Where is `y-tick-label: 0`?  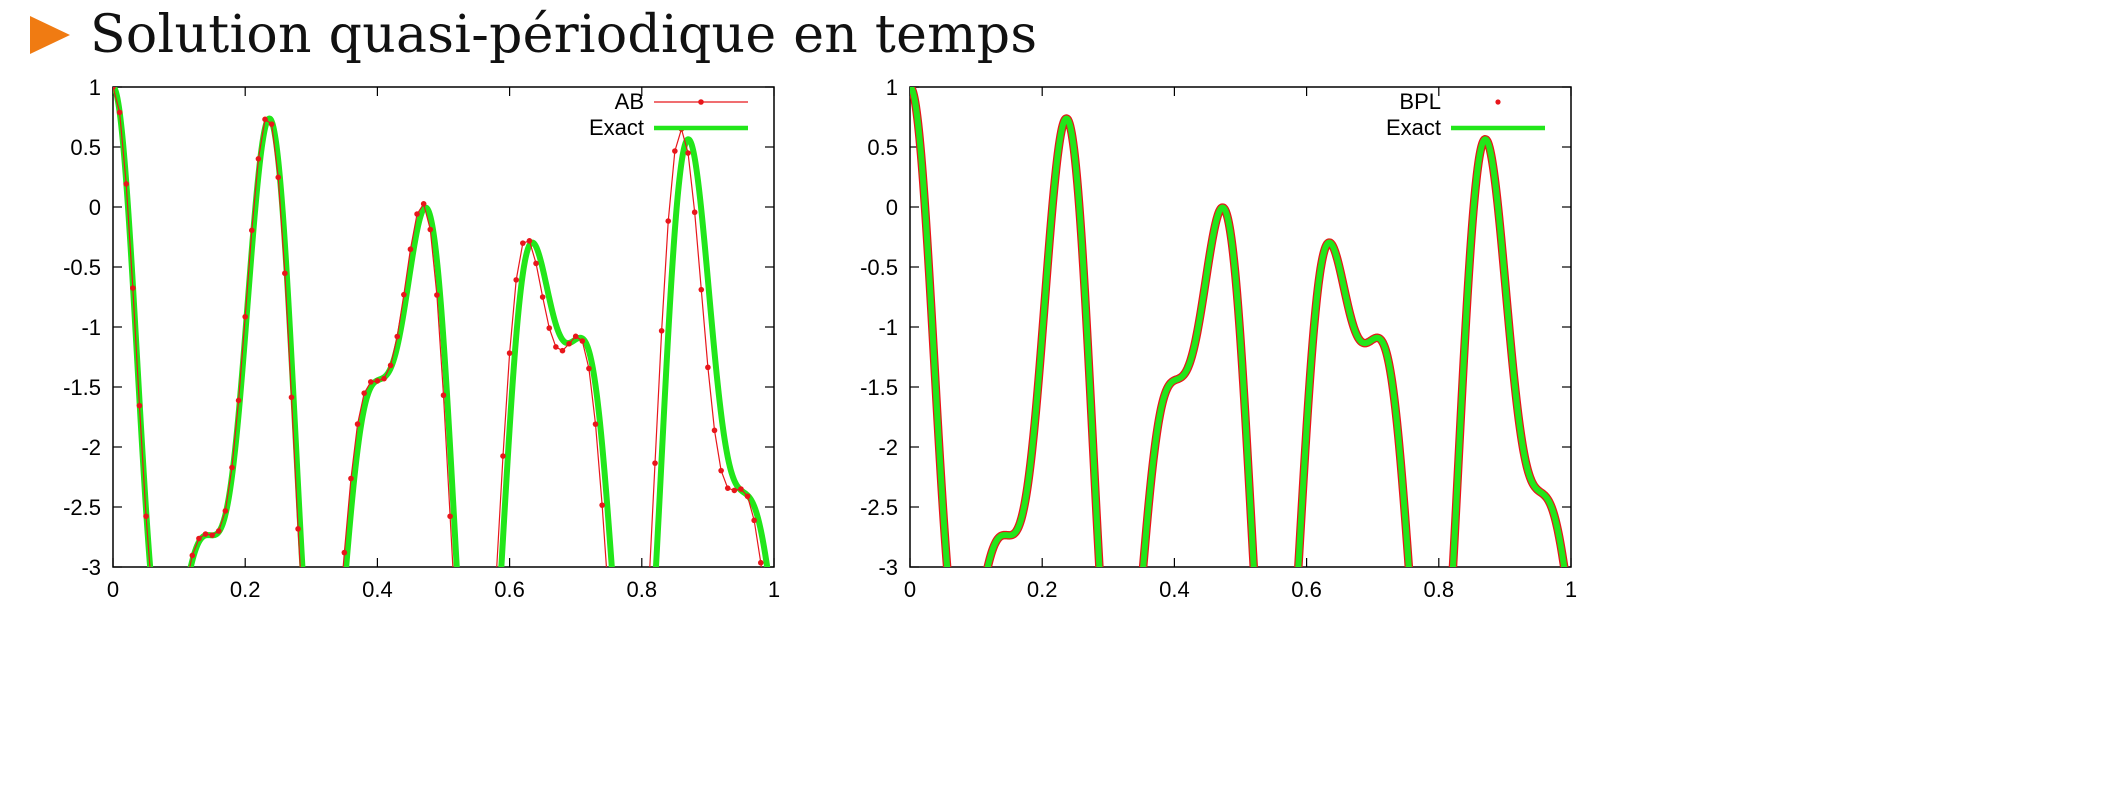
y-tick-label: 0 is located at coordinates (95, 207).